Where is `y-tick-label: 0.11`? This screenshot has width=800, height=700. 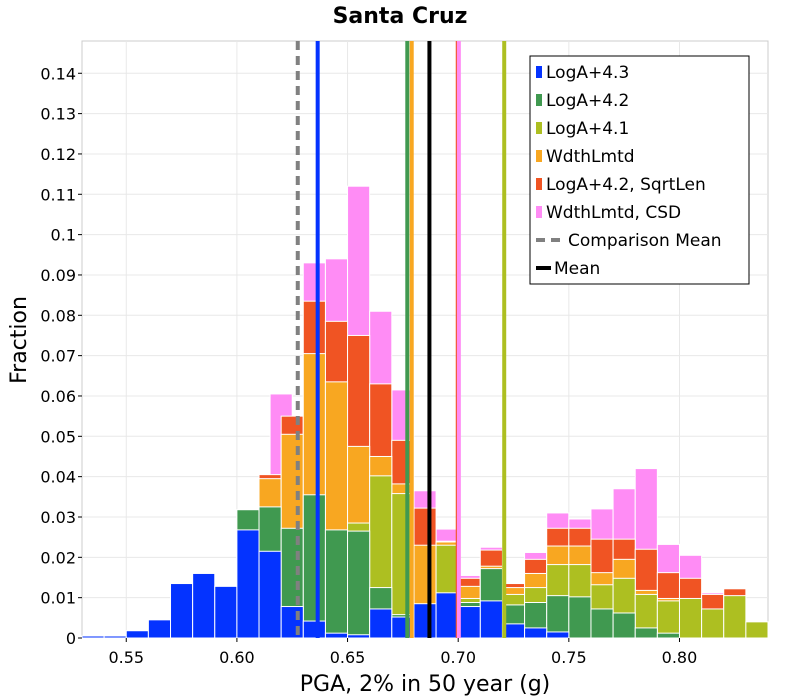 y-tick-label: 0.11 is located at coordinates (58, 194).